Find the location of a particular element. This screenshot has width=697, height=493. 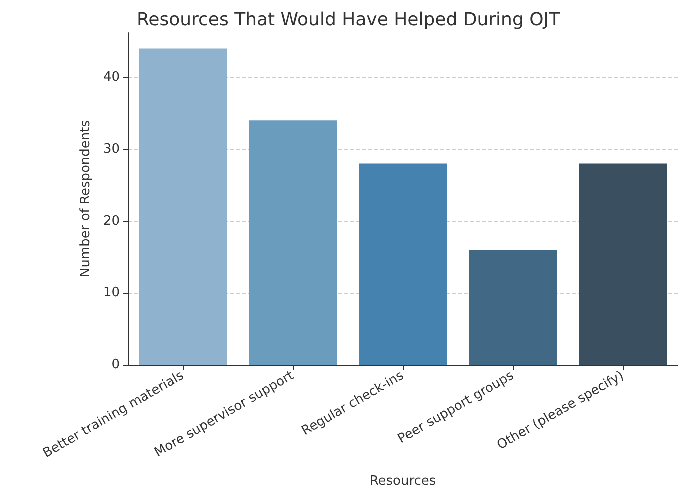

y-tick-label: 30 is located at coordinates (111, 149).